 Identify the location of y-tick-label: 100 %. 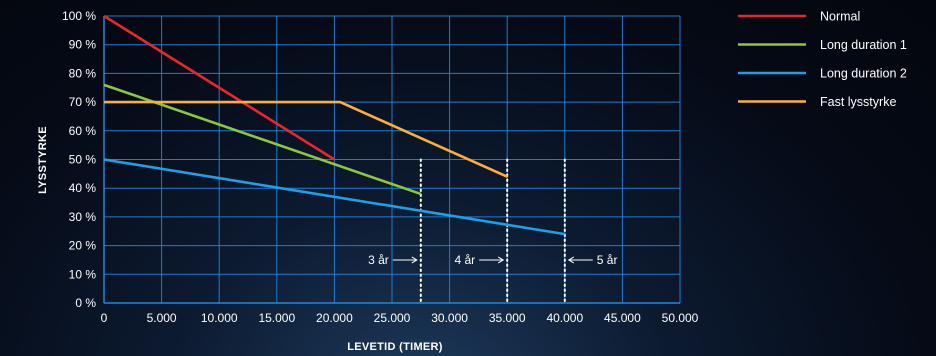
(79, 16).